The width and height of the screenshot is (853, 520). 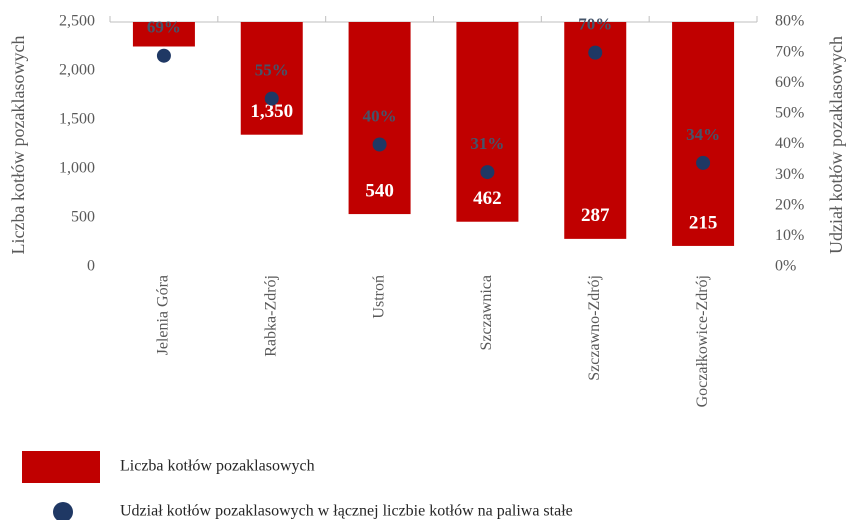 I want to click on point-value-label: 70%, so click(x=595, y=24).